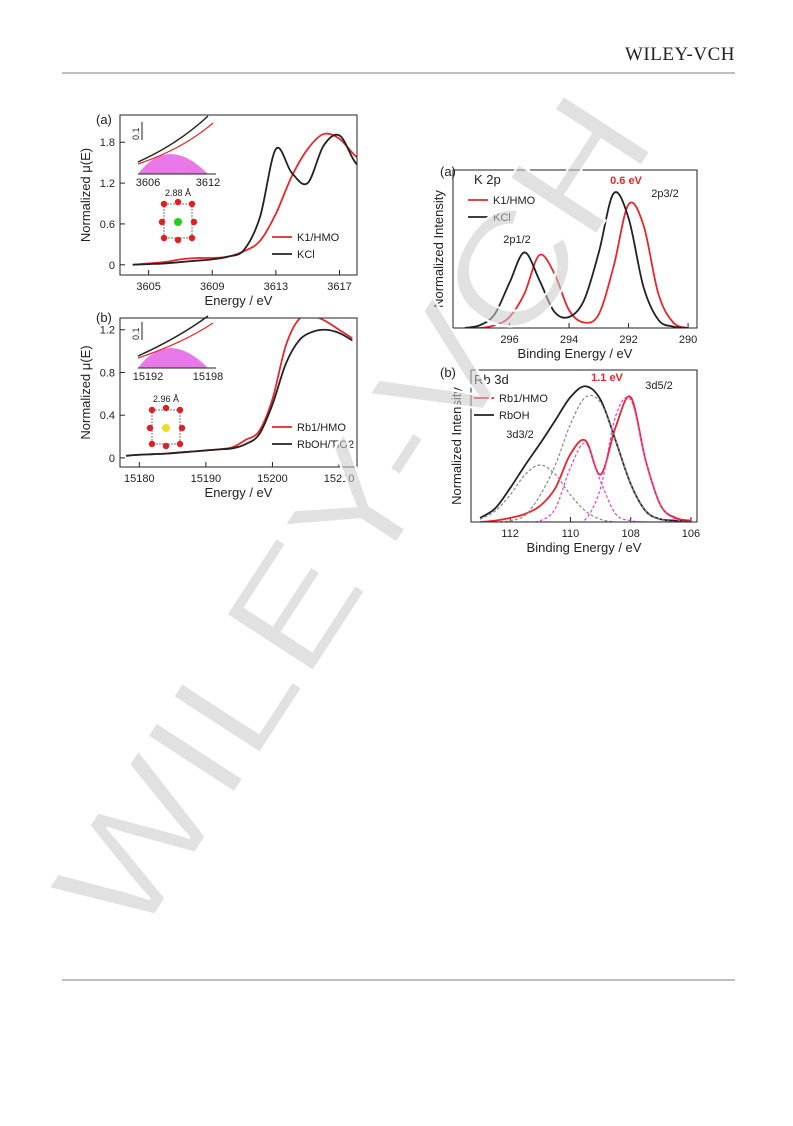 The width and height of the screenshot is (793, 1126). What do you see at coordinates (607, 378) in the screenshot?
I see `annotation: 1.1 eV` at bounding box center [607, 378].